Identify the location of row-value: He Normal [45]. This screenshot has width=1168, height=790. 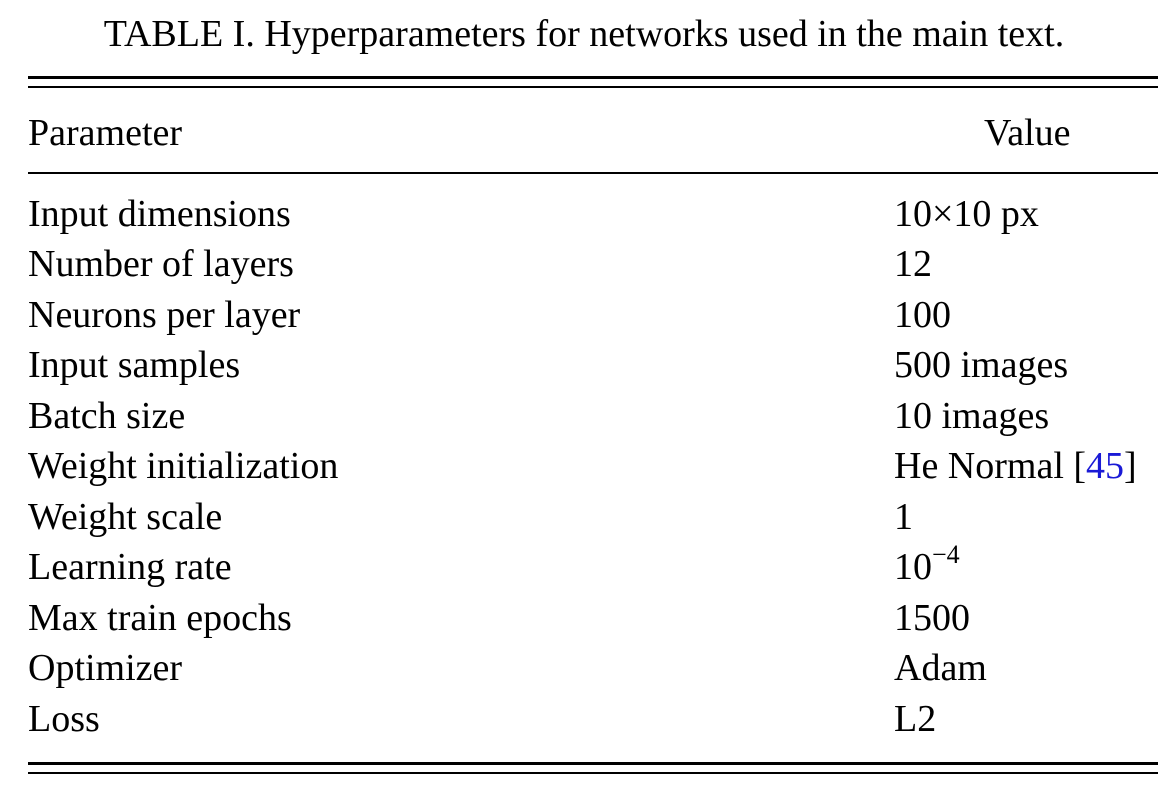
(1015, 466).